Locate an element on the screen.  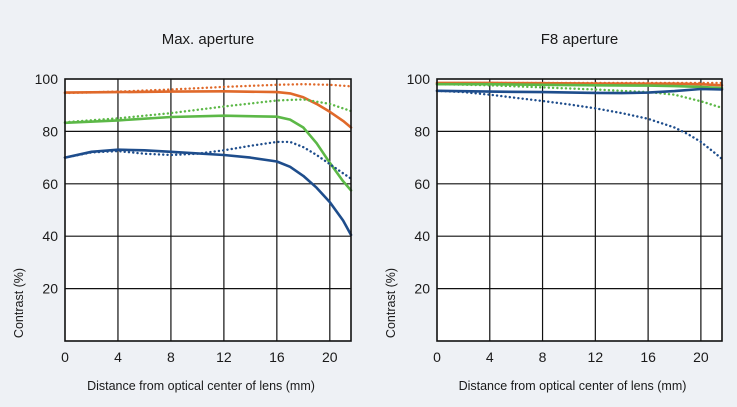
chart-title: F8 aperture is located at coordinates (580, 39).